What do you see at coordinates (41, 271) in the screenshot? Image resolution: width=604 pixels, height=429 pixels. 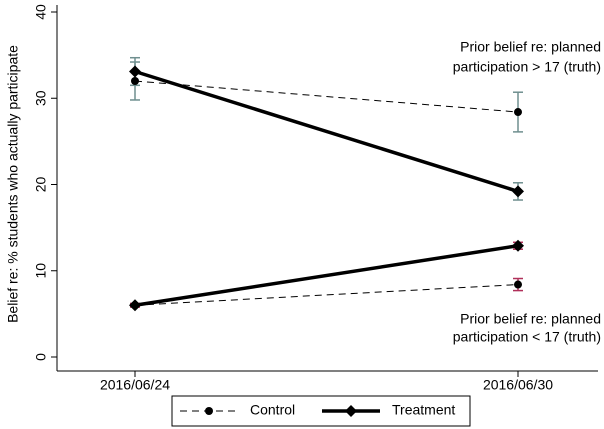 I see `y-tick-label: 10` at bounding box center [41, 271].